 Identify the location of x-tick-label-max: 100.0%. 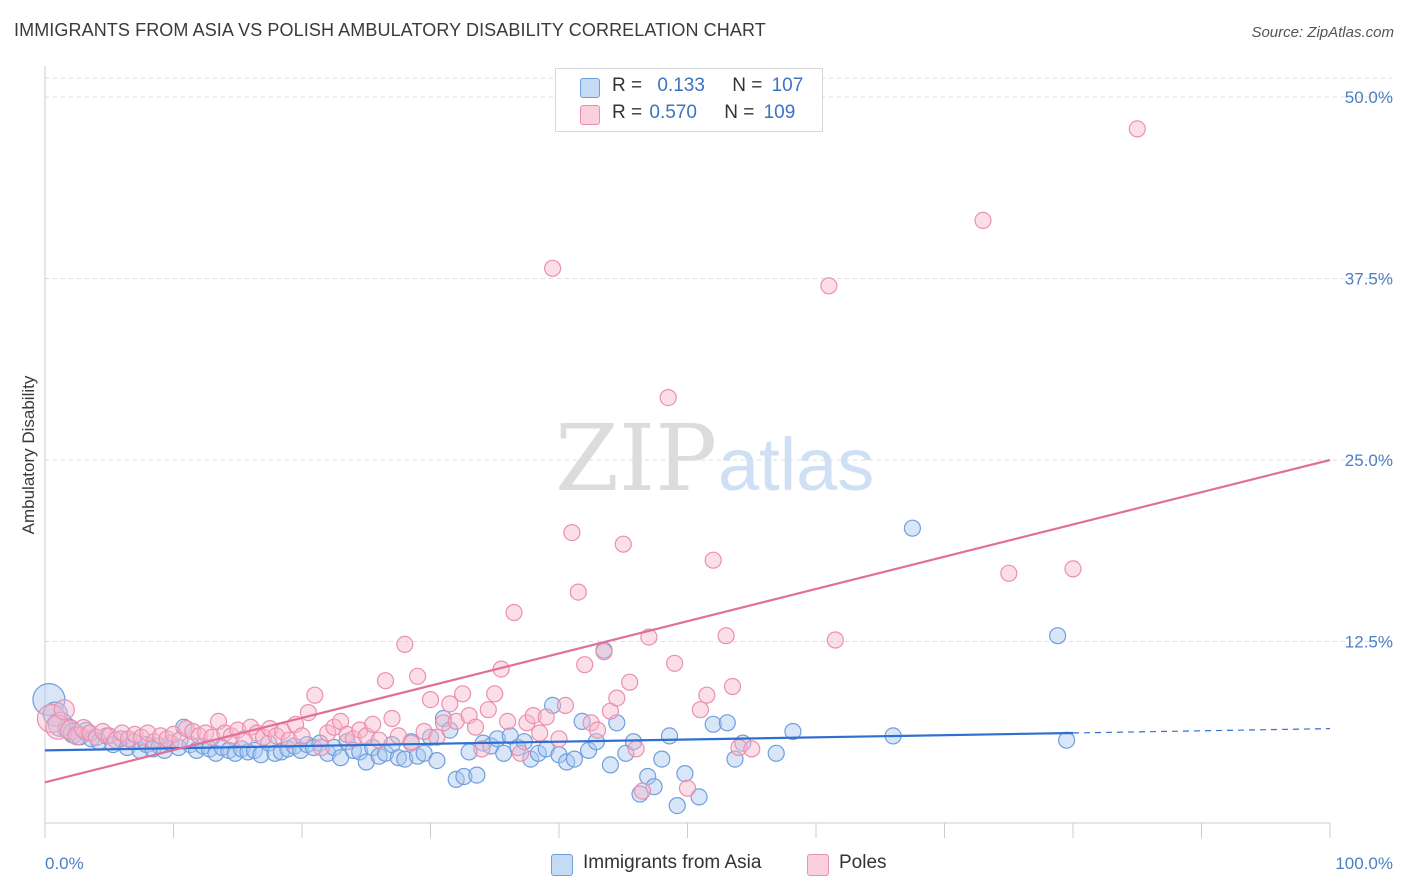
(1364, 863).